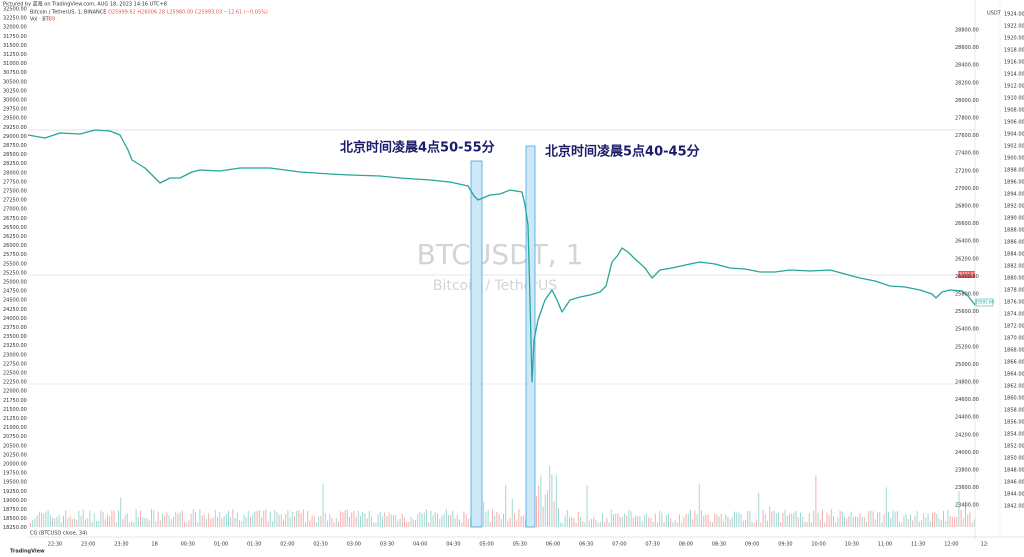  What do you see at coordinates (188, 545) in the screenshot?
I see `time-axis-label: 00:30` at bounding box center [188, 545].